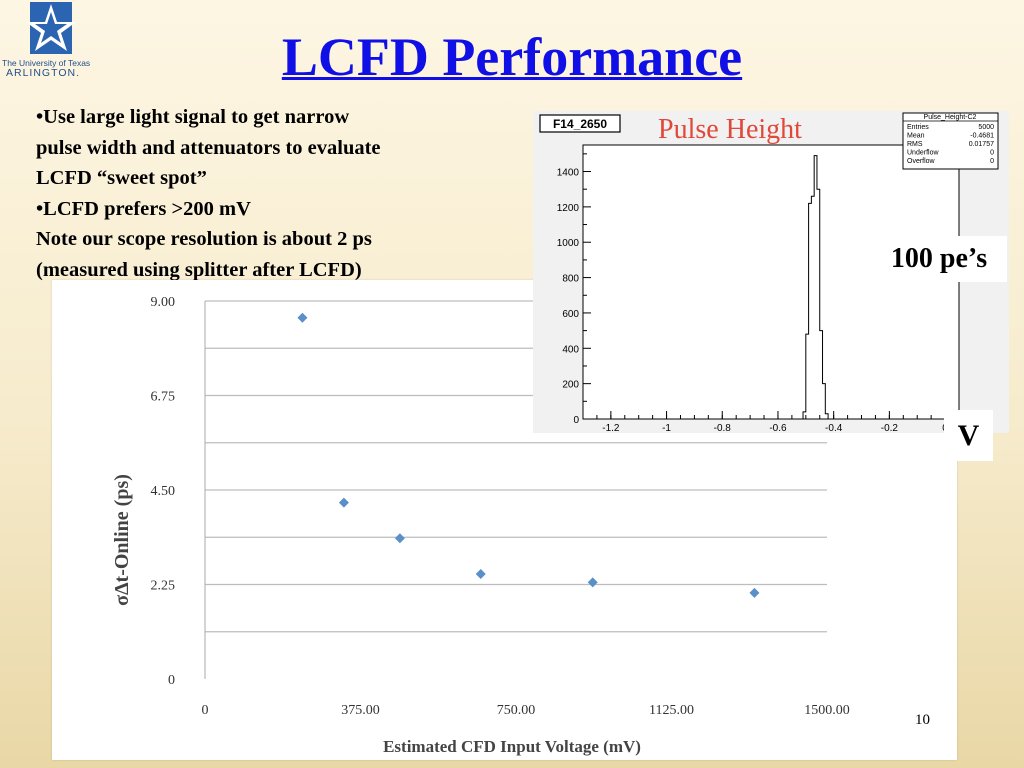 The image size is (1024, 768). I want to click on slide-number: 10, so click(922, 720).